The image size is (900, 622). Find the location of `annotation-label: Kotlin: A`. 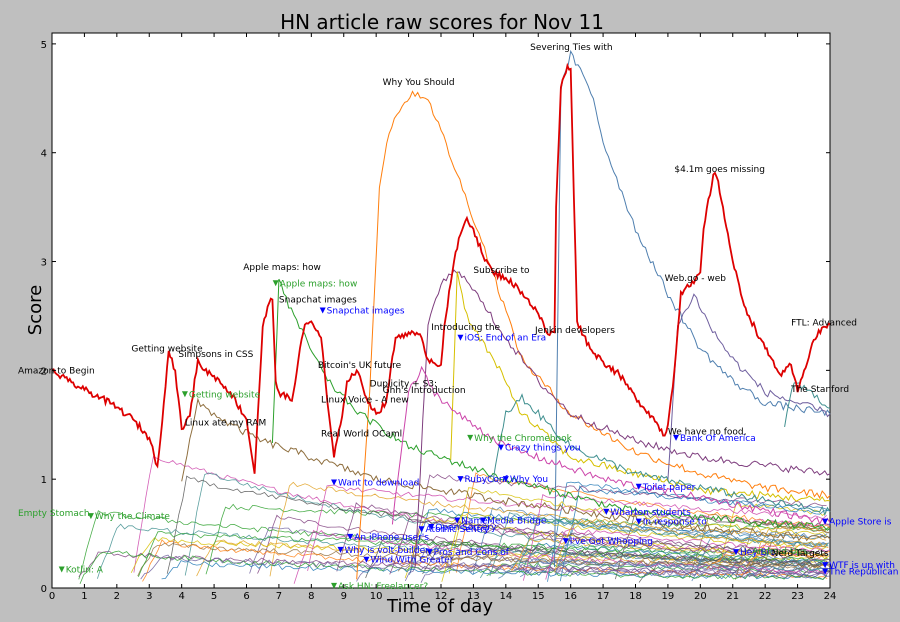

annotation-label: Kotlin: A is located at coordinates (85, 571).